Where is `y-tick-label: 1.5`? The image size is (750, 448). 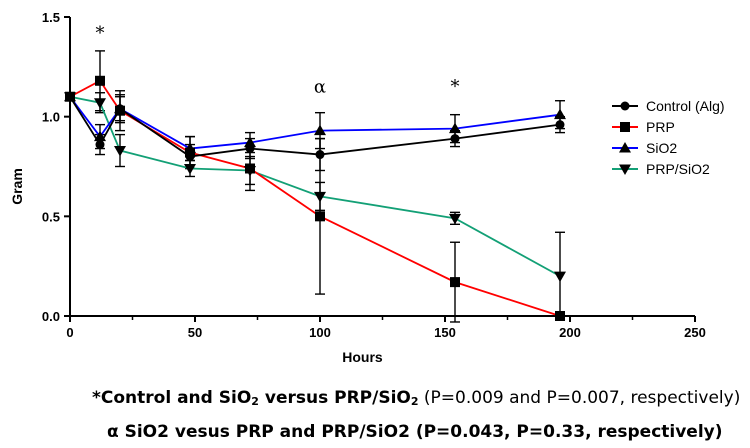
y-tick-label: 1.5 is located at coordinates (51, 17).